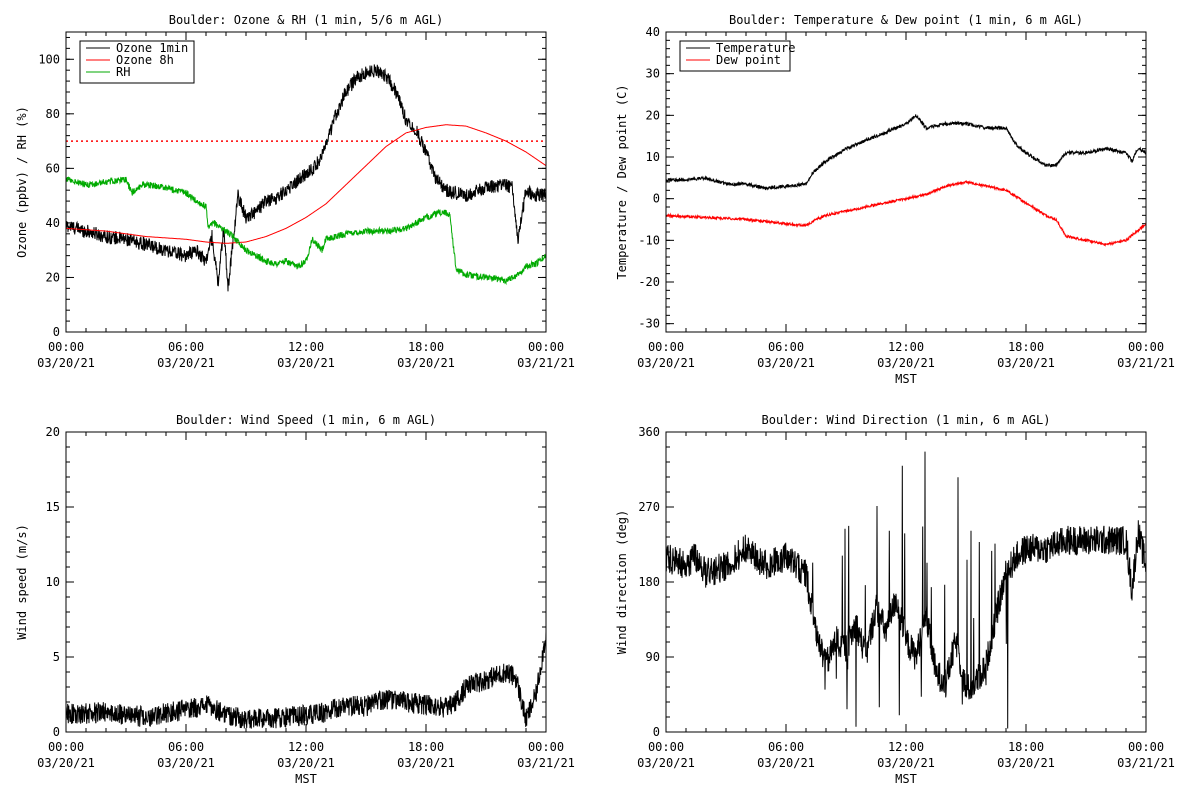 Image resolution: width=1200 pixels, height=800 pixels. I want to click on legend-box, so click(735, 56).